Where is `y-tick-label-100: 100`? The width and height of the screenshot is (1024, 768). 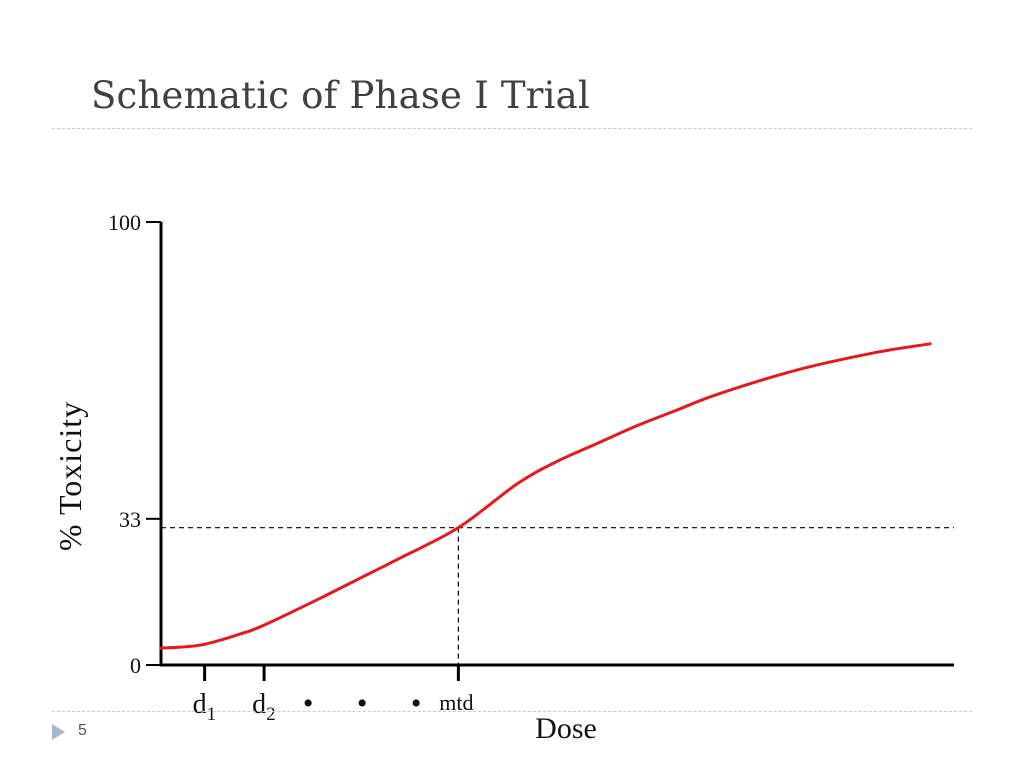 y-tick-label-100: 100 is located at coordinates (124, 222).